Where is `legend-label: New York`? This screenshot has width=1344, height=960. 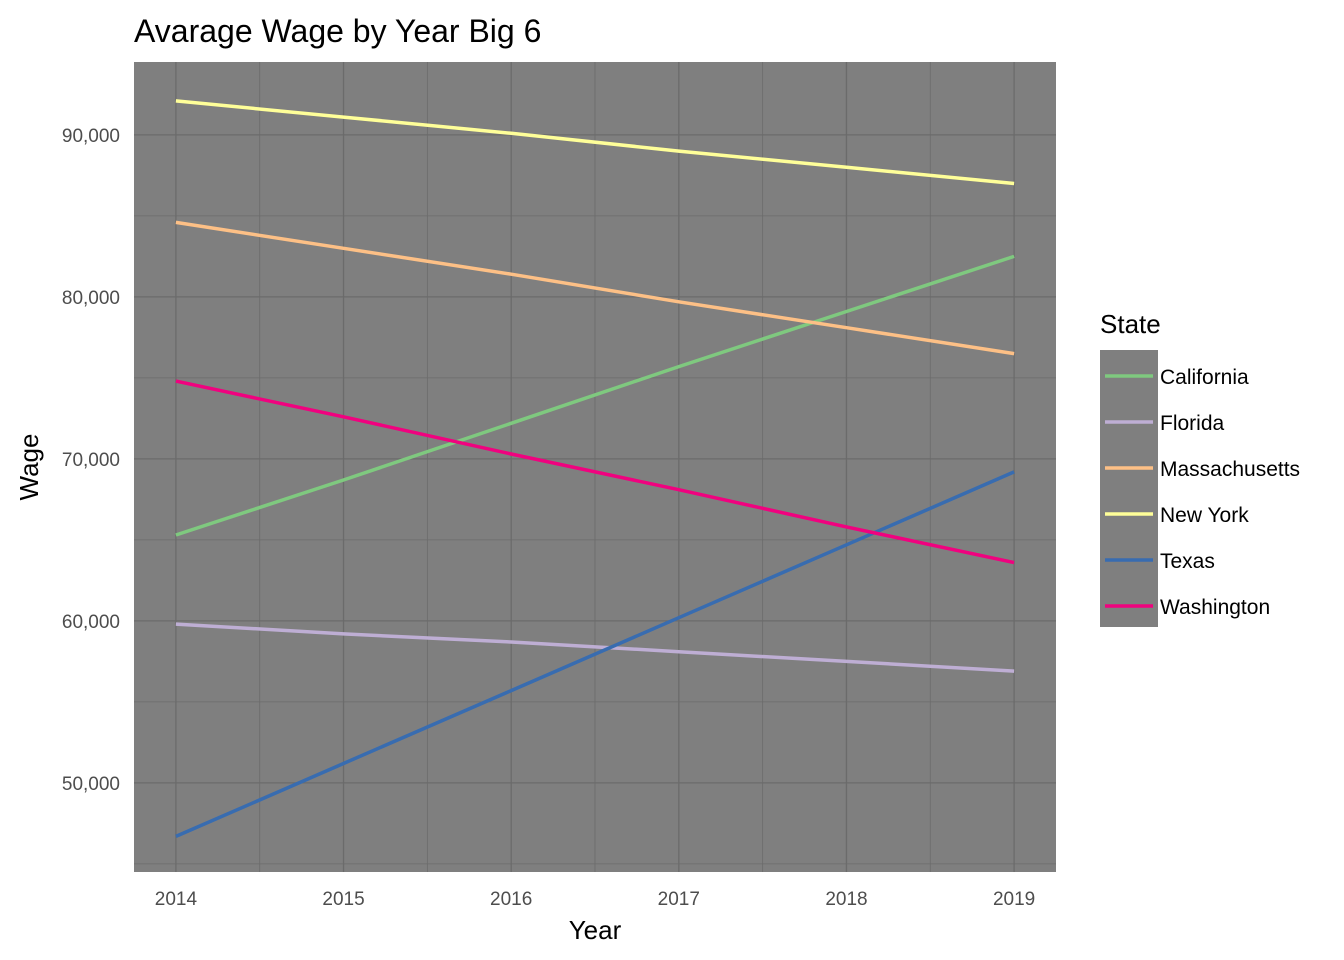 legend-label: New York is located at coordinates (1204, 515).